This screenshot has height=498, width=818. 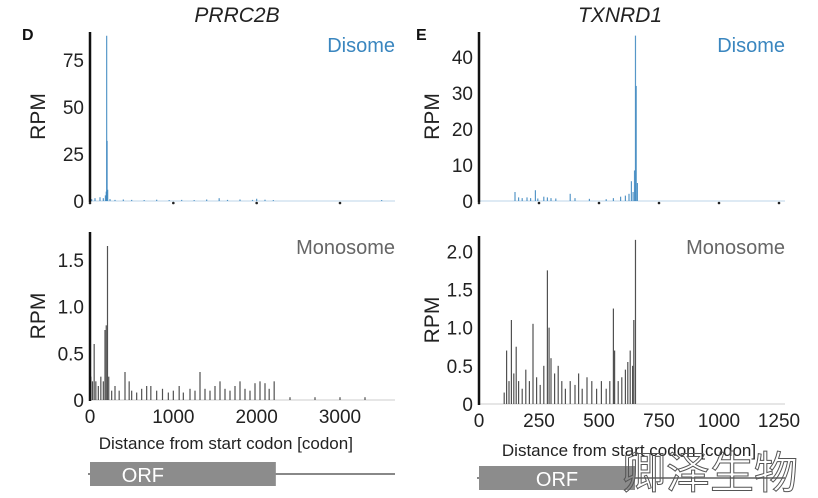 I want to click on panel-label: E, so click(x=421, y=35).